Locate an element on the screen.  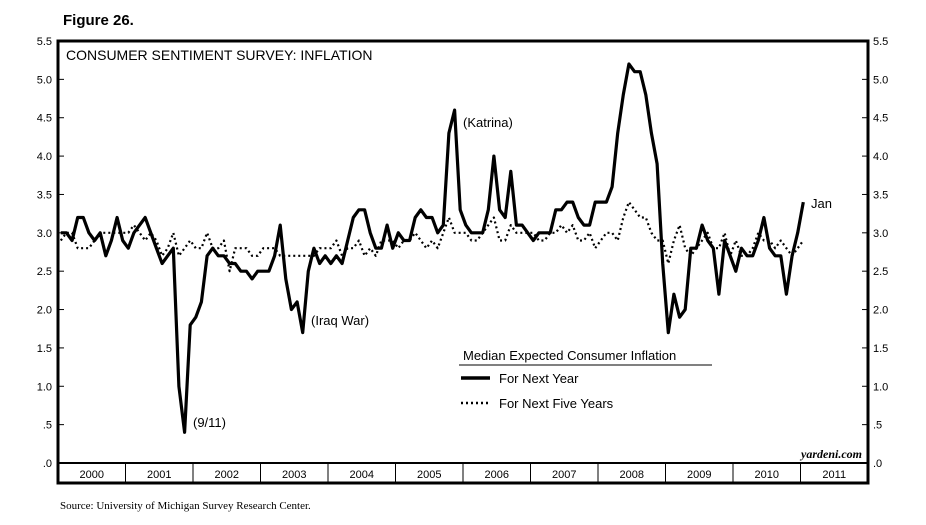
x-tick-label: 2007 is located at coordinates (564, 475).